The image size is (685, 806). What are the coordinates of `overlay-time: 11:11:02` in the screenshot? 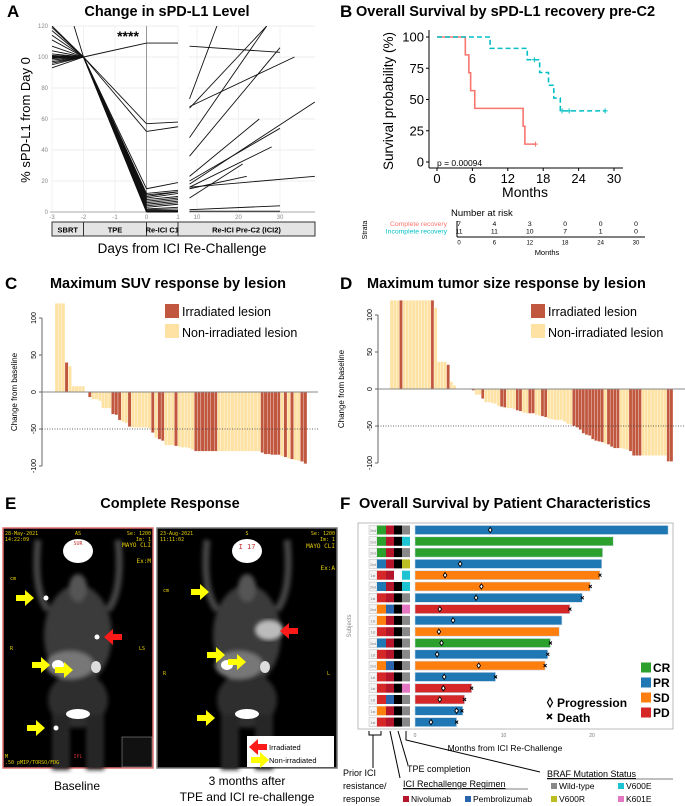 It's located at (172, 540).